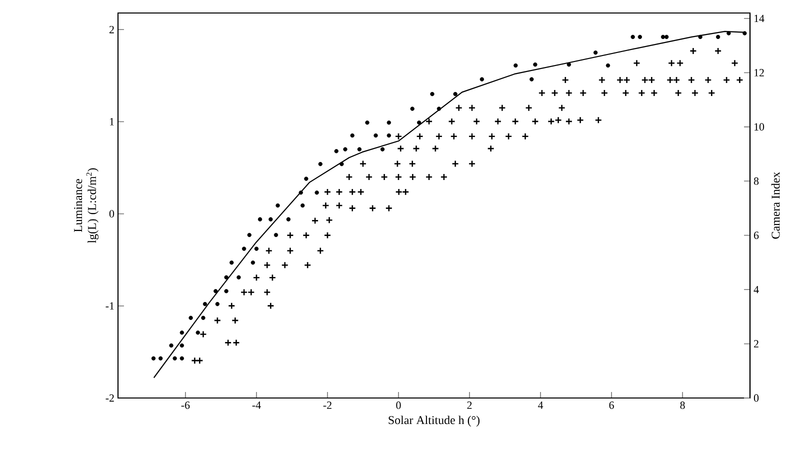  Describe the element at coordinates (398, 405) in the screenshot. I see `x-tick-label: 0` at that location.